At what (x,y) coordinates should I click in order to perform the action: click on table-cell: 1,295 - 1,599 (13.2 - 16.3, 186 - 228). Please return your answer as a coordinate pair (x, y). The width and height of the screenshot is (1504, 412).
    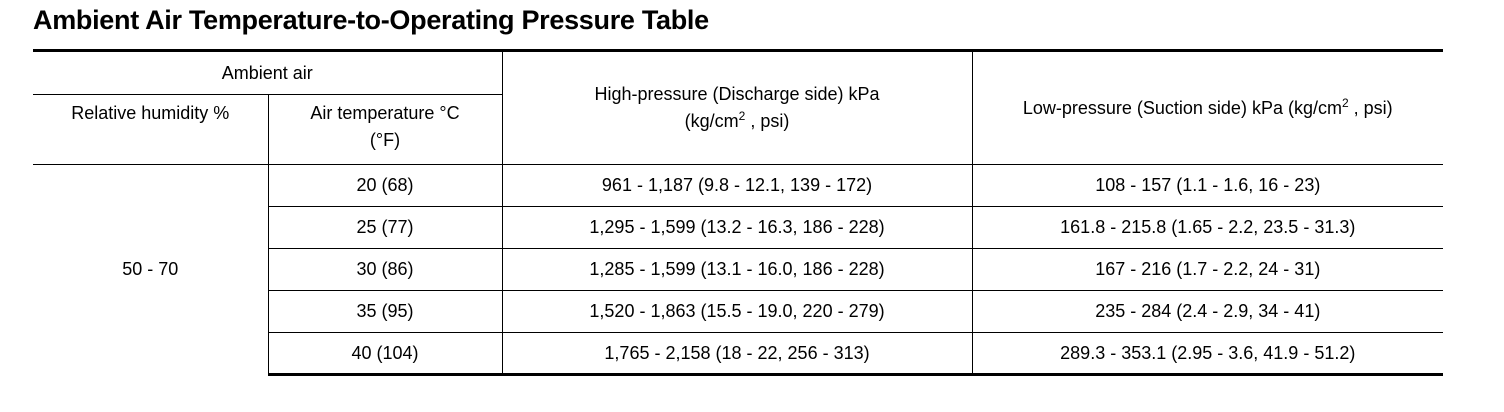
    Looking at the image, I should click on (737, 227).